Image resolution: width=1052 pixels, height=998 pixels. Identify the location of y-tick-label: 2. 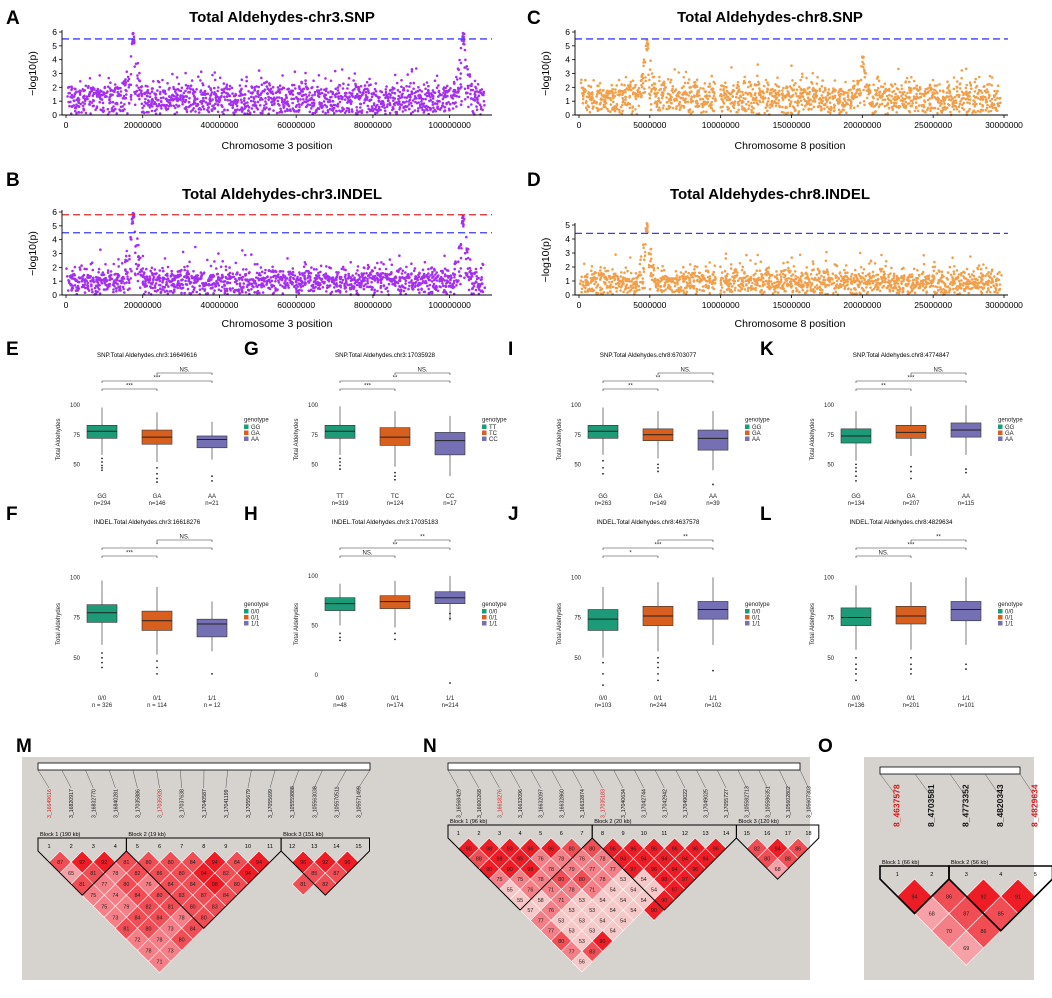
(567, 87).